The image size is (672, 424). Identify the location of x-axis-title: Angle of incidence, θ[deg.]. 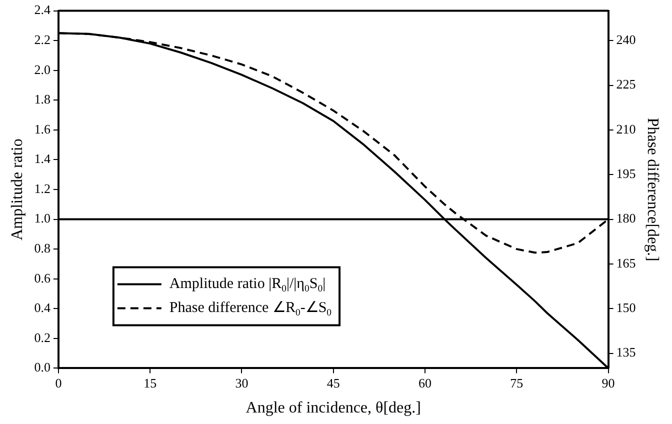
(333, 408).